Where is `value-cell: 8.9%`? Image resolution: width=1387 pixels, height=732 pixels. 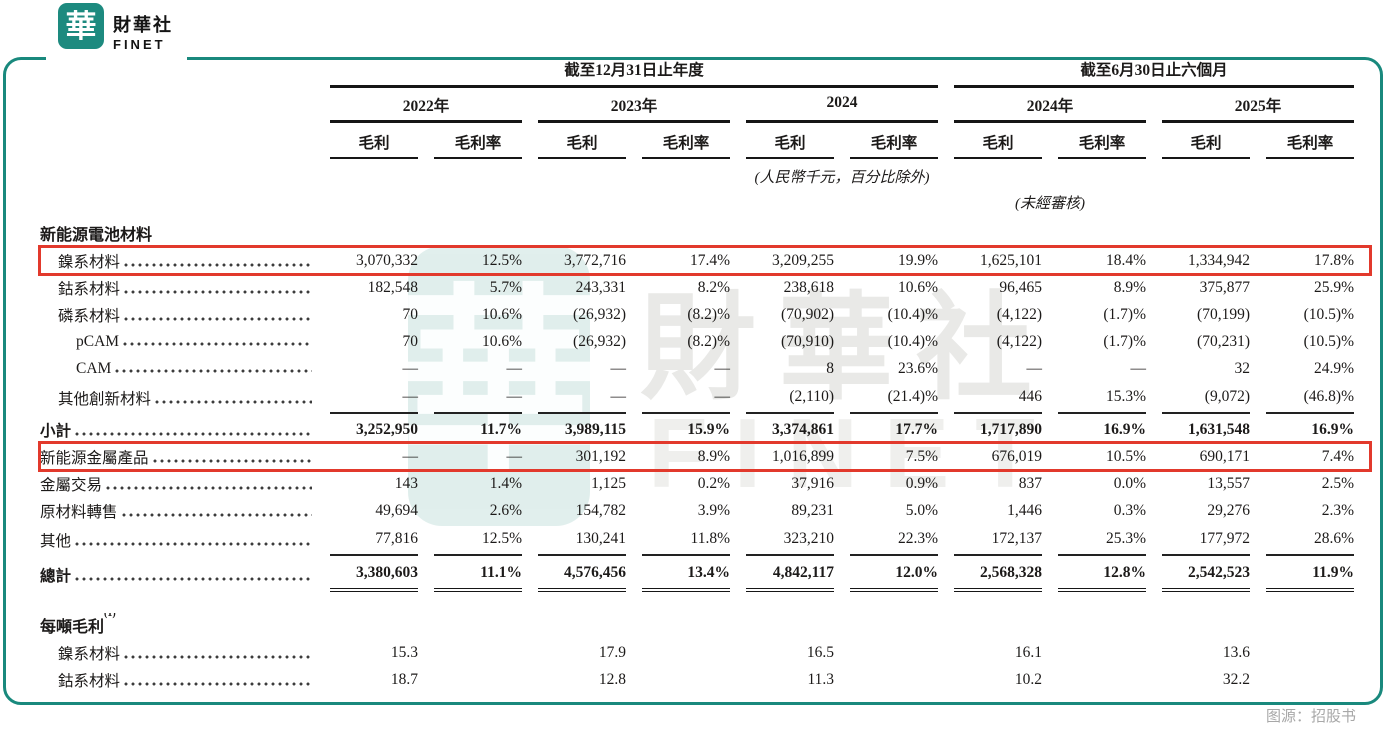 value-cell: 8.9% is located at coordinates (713, 456).